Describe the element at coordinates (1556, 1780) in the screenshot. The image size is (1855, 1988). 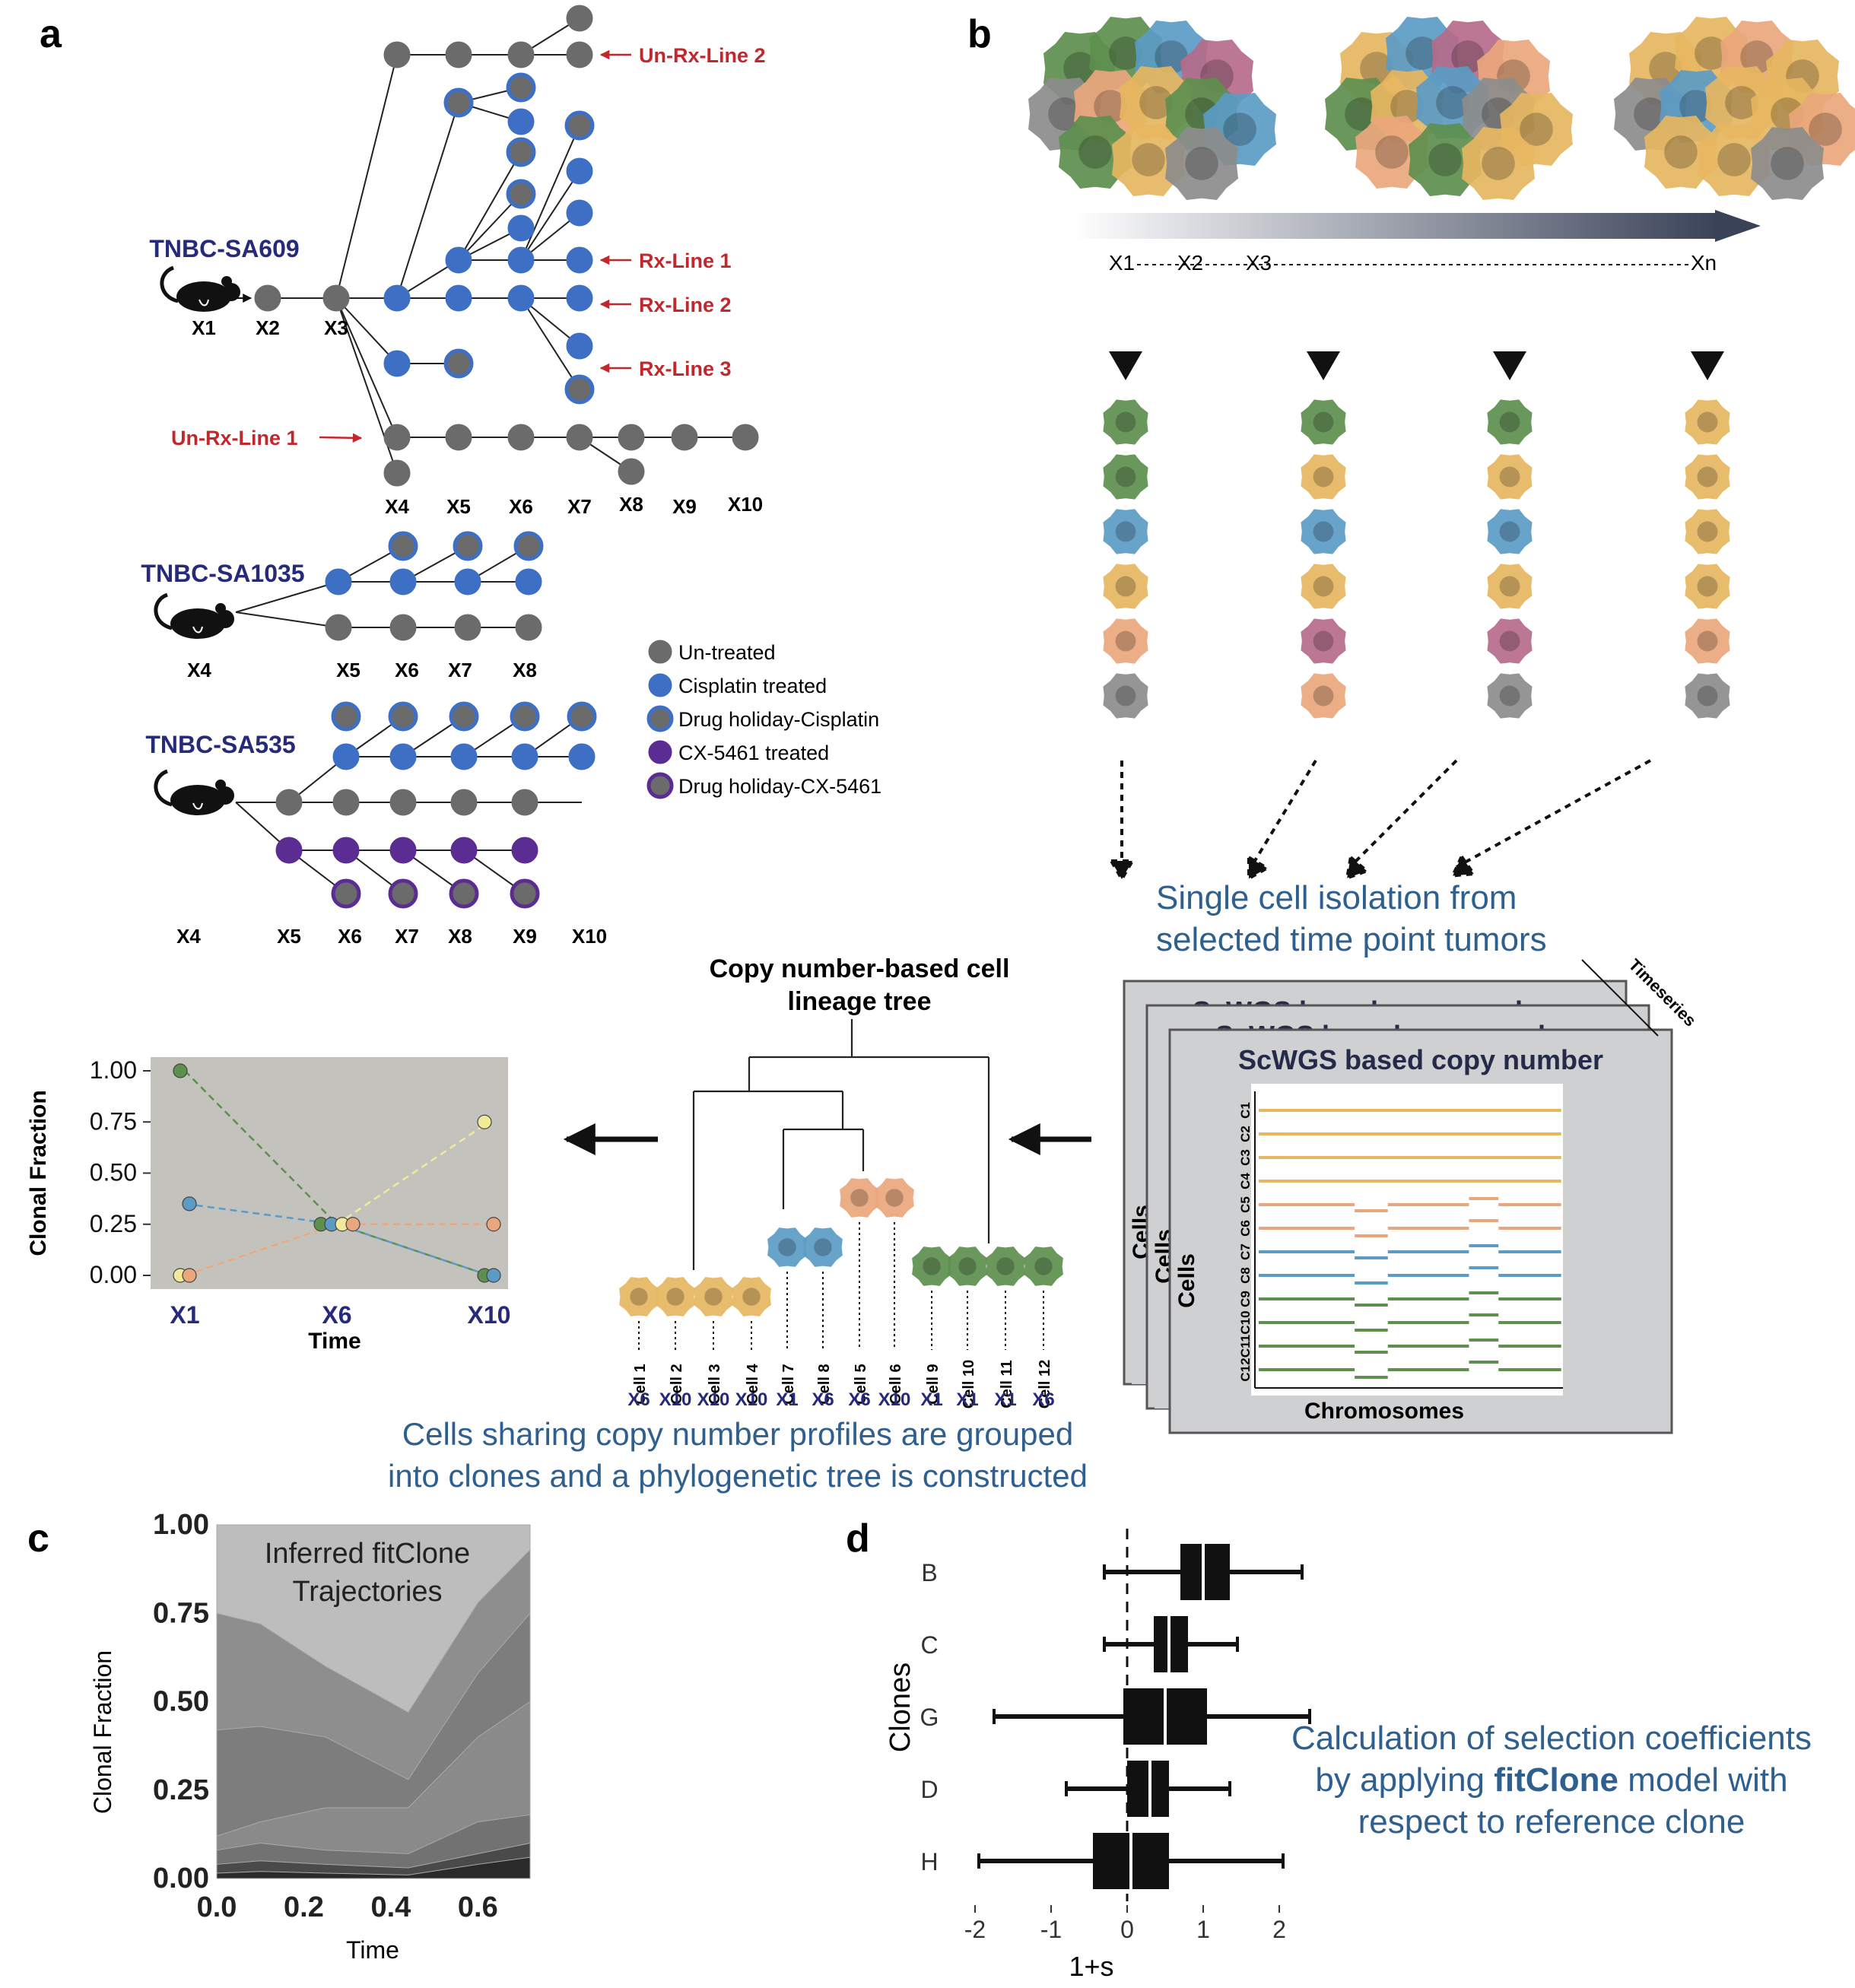
I see `fitclone-caption-bold: fitClone` at that location.